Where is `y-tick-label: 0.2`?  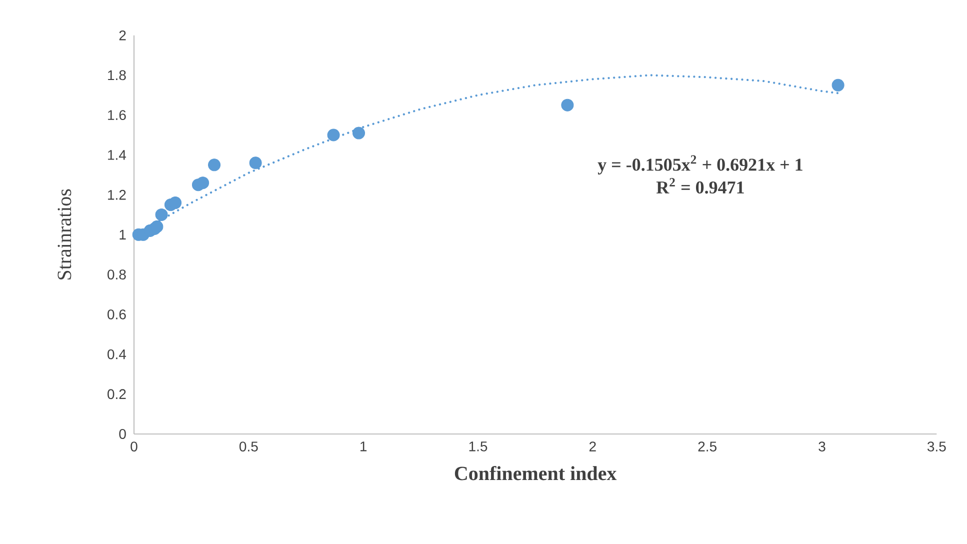 y-tick-label: 0.2 is located at coordinates (117, 394).